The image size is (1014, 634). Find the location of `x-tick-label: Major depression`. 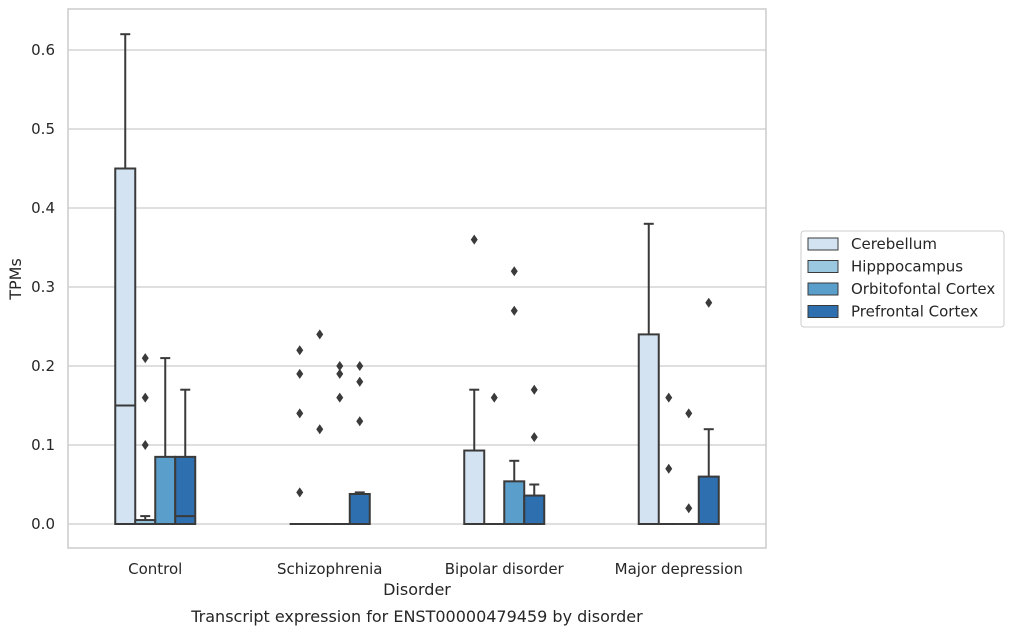

x-tick-label: Major depression is located at coordinates (679, 569).